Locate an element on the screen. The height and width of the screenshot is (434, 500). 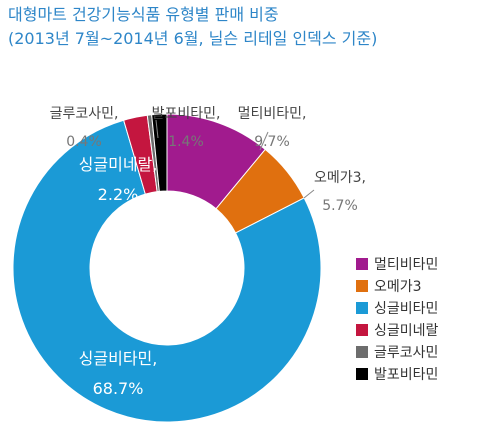
legend-label-effervescent-vitamin: 발포비타민 is located at coordinates (406, 375).